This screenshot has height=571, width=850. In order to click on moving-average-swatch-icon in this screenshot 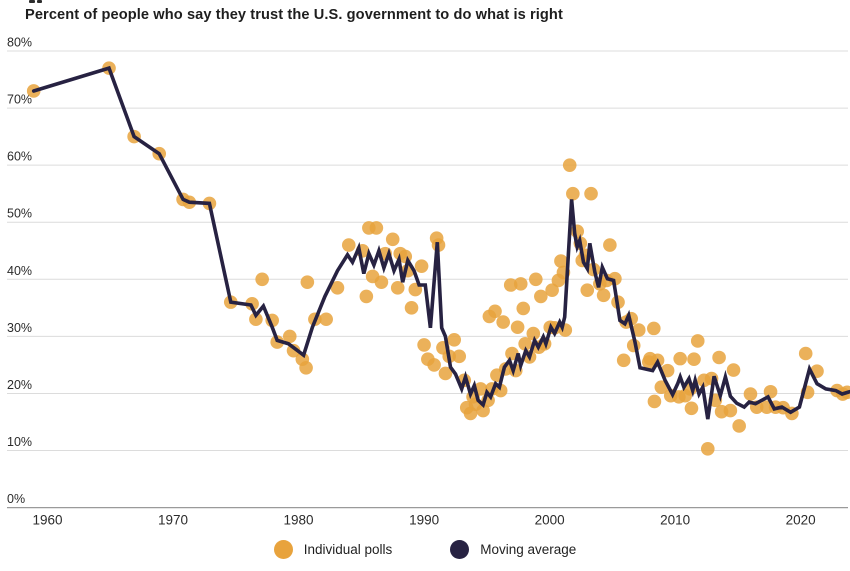, I will do `click(460, 549)`.